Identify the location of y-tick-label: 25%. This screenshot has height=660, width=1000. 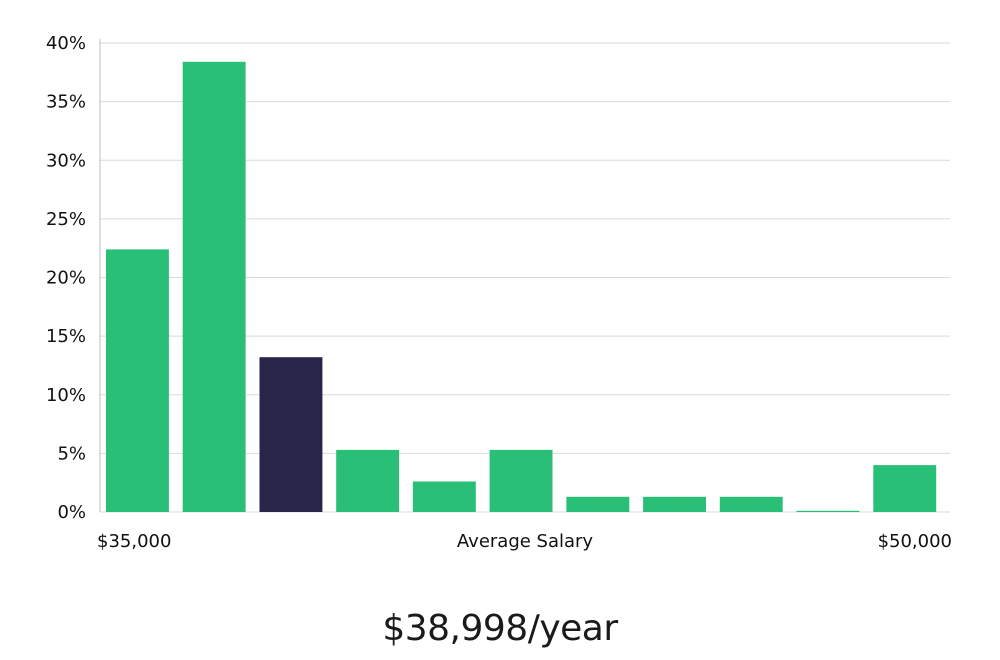
(66, 219).